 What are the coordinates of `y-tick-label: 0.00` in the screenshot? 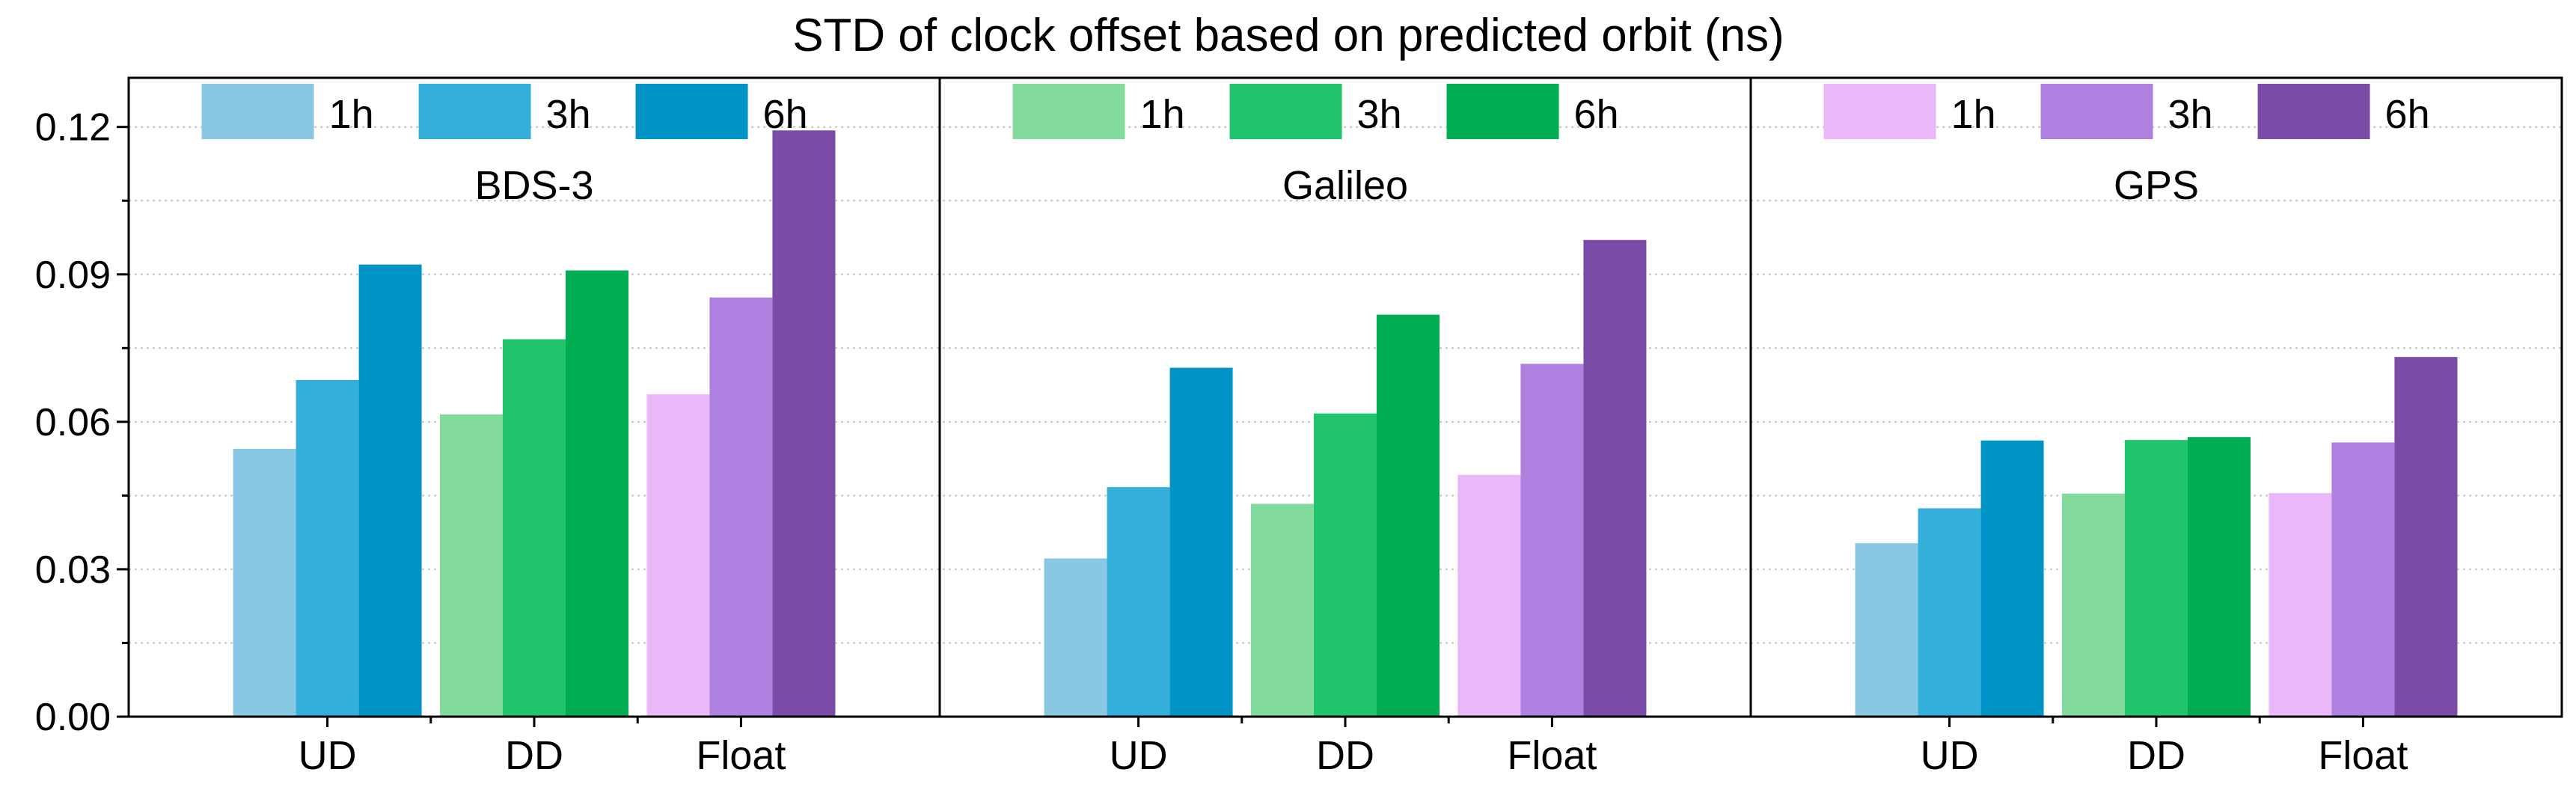 It's located at (73, 717).